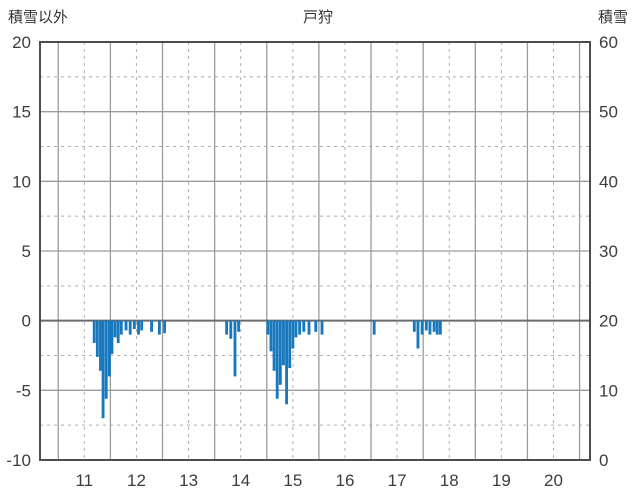 The height and width of the screenshot is (501, 636). Describe the element at coordinates (136, 480) in the screenshot. I see `x-axis-tick-label: 12` at that location.